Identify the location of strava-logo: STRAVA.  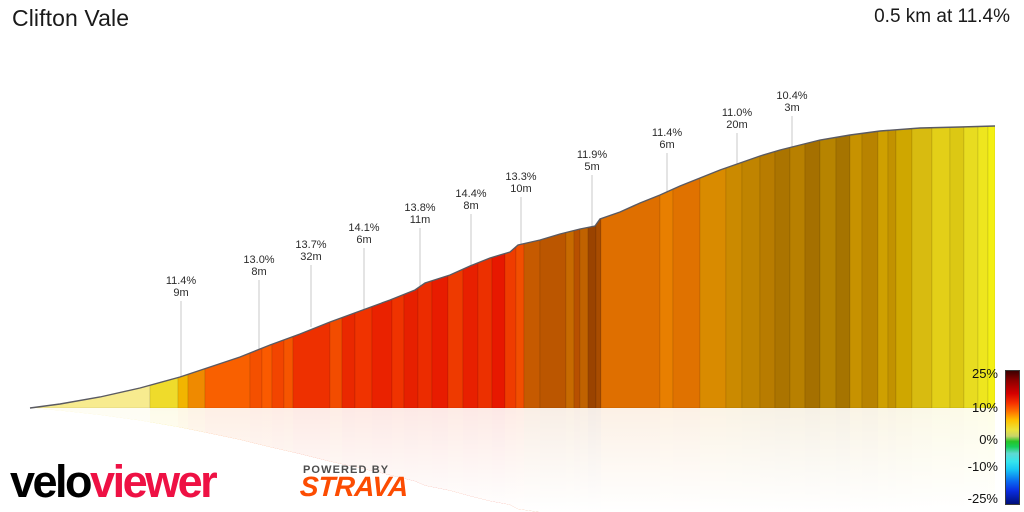
(354, 486).